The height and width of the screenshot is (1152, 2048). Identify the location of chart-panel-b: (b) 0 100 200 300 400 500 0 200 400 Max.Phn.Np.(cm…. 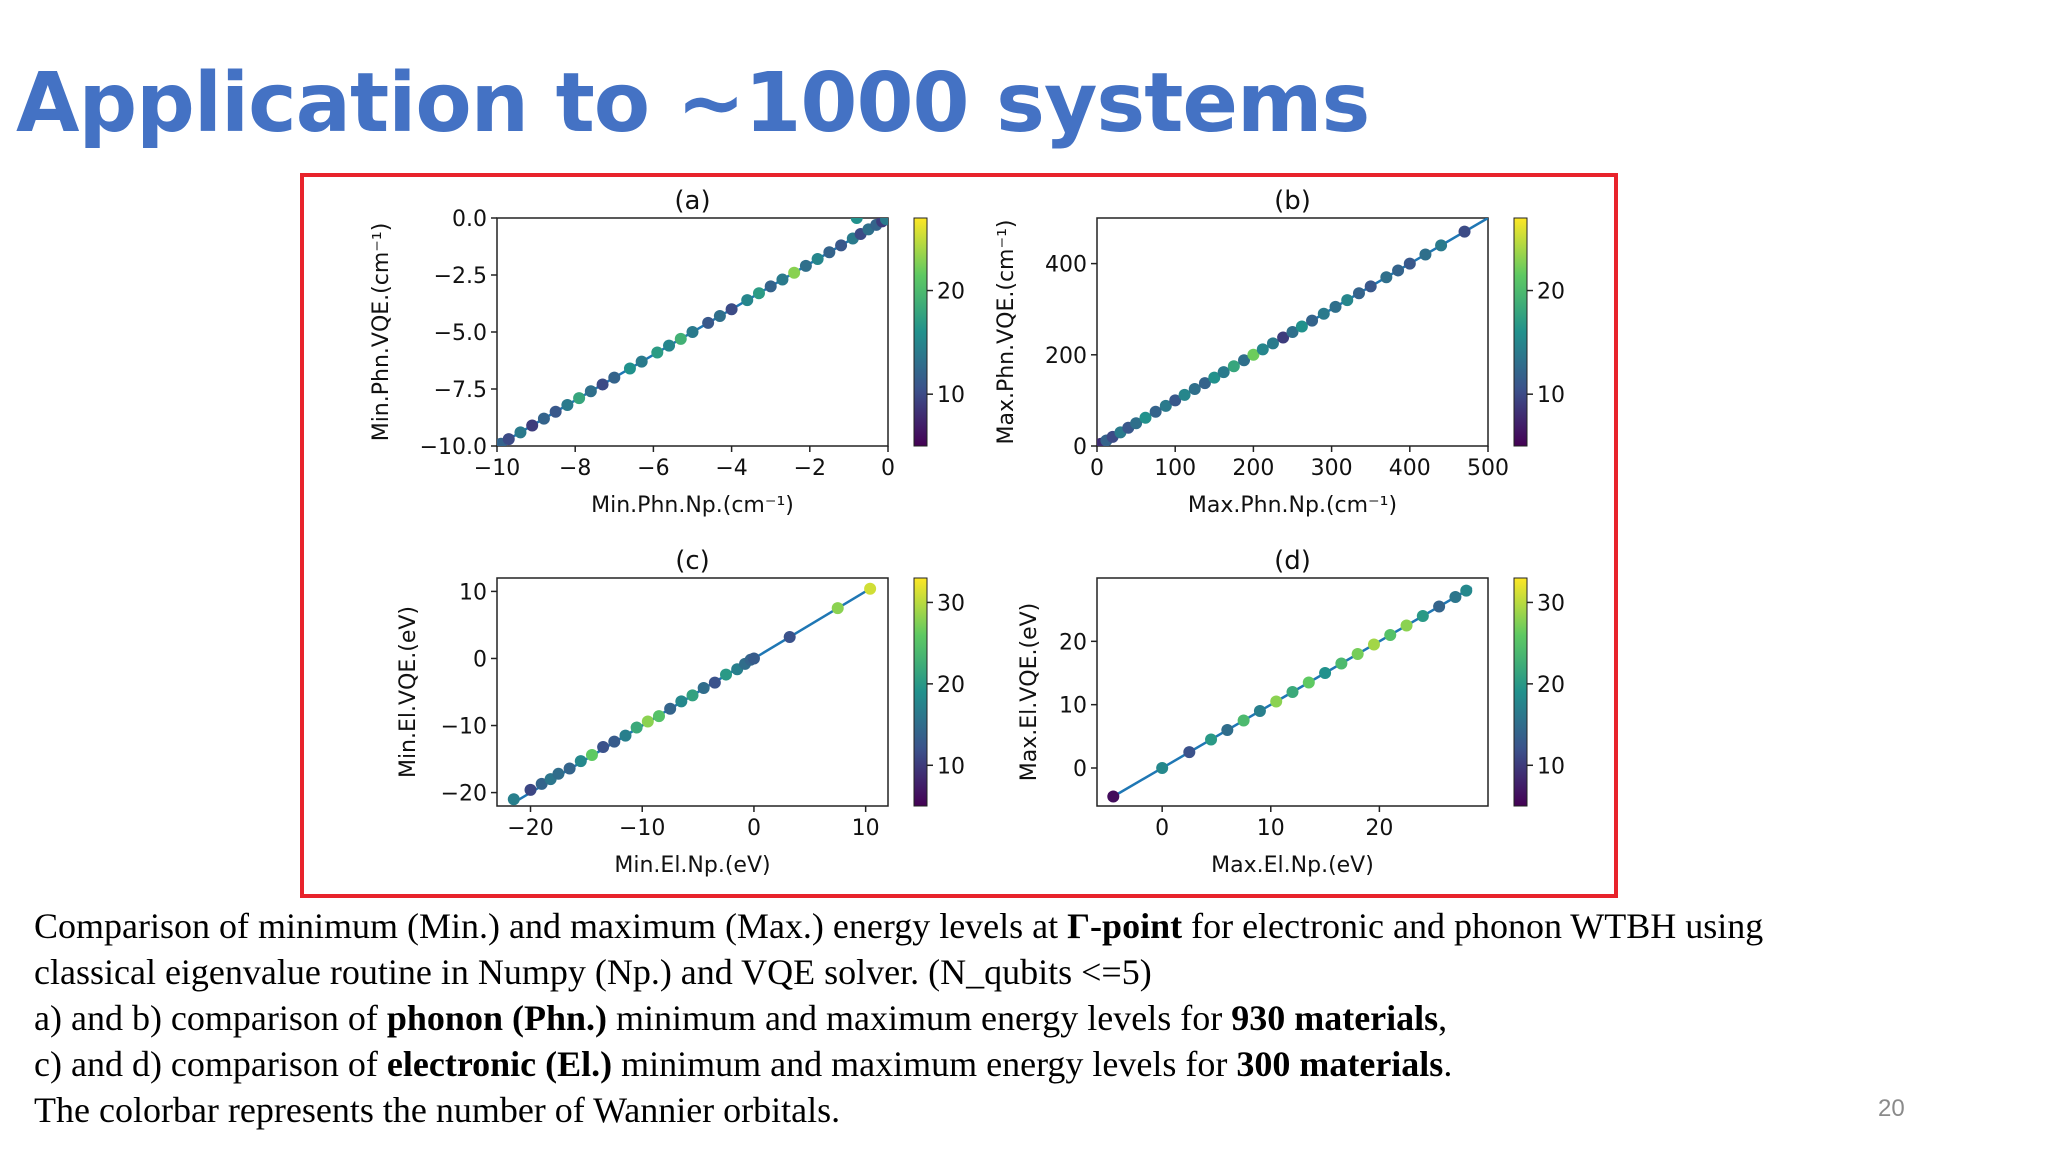
(1279, 352).